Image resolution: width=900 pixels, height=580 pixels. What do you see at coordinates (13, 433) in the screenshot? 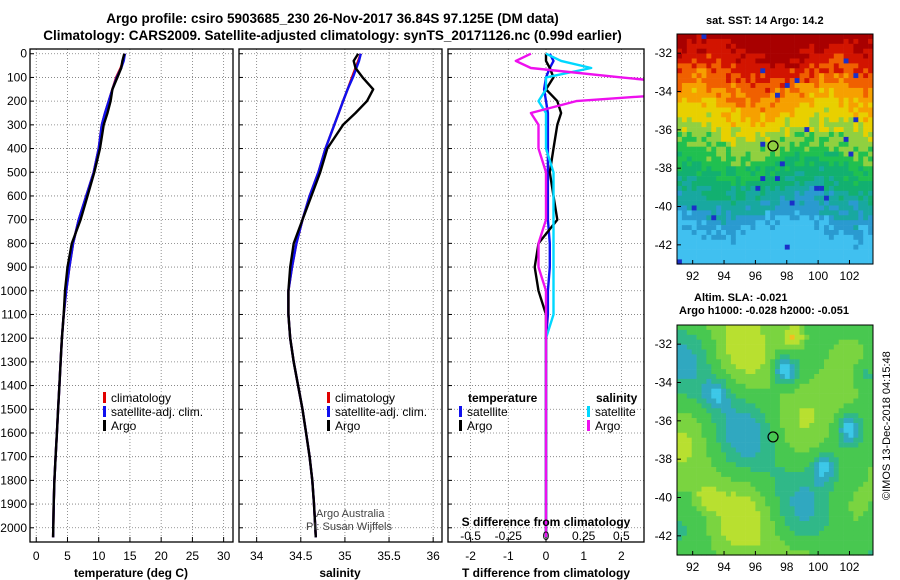
I see `y-tick-label: 1600` at bounding box center [13, 433].